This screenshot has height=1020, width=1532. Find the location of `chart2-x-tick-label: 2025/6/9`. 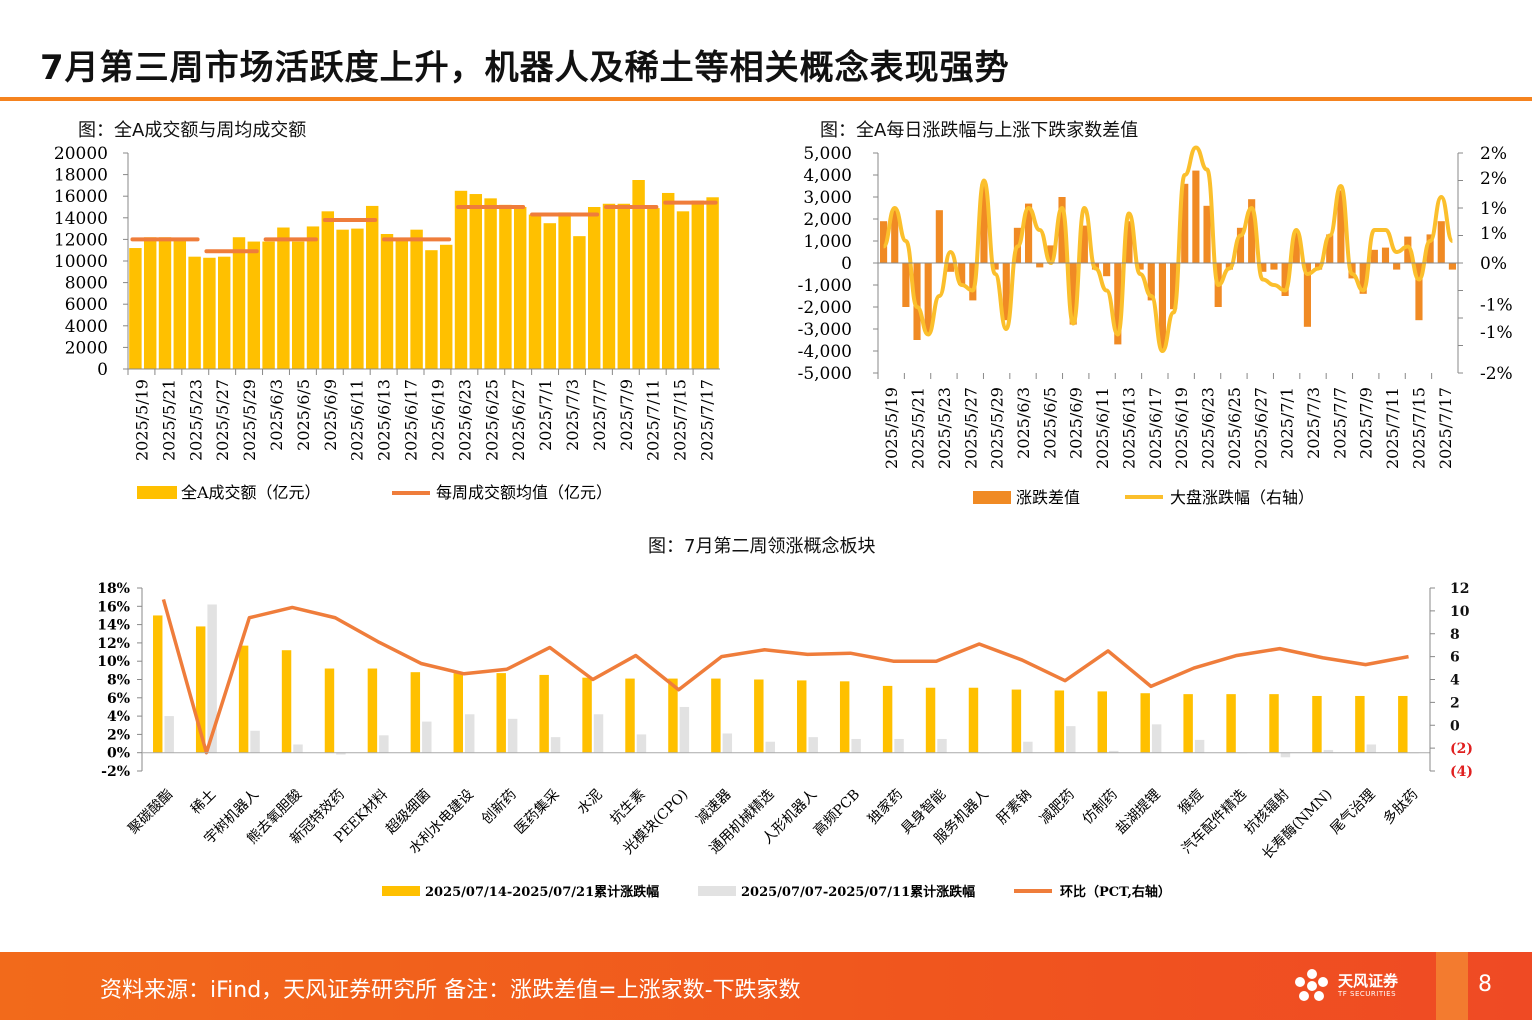

chart2-x-tick-label: 2025/6/9 is located at coordinates (1076, 423).